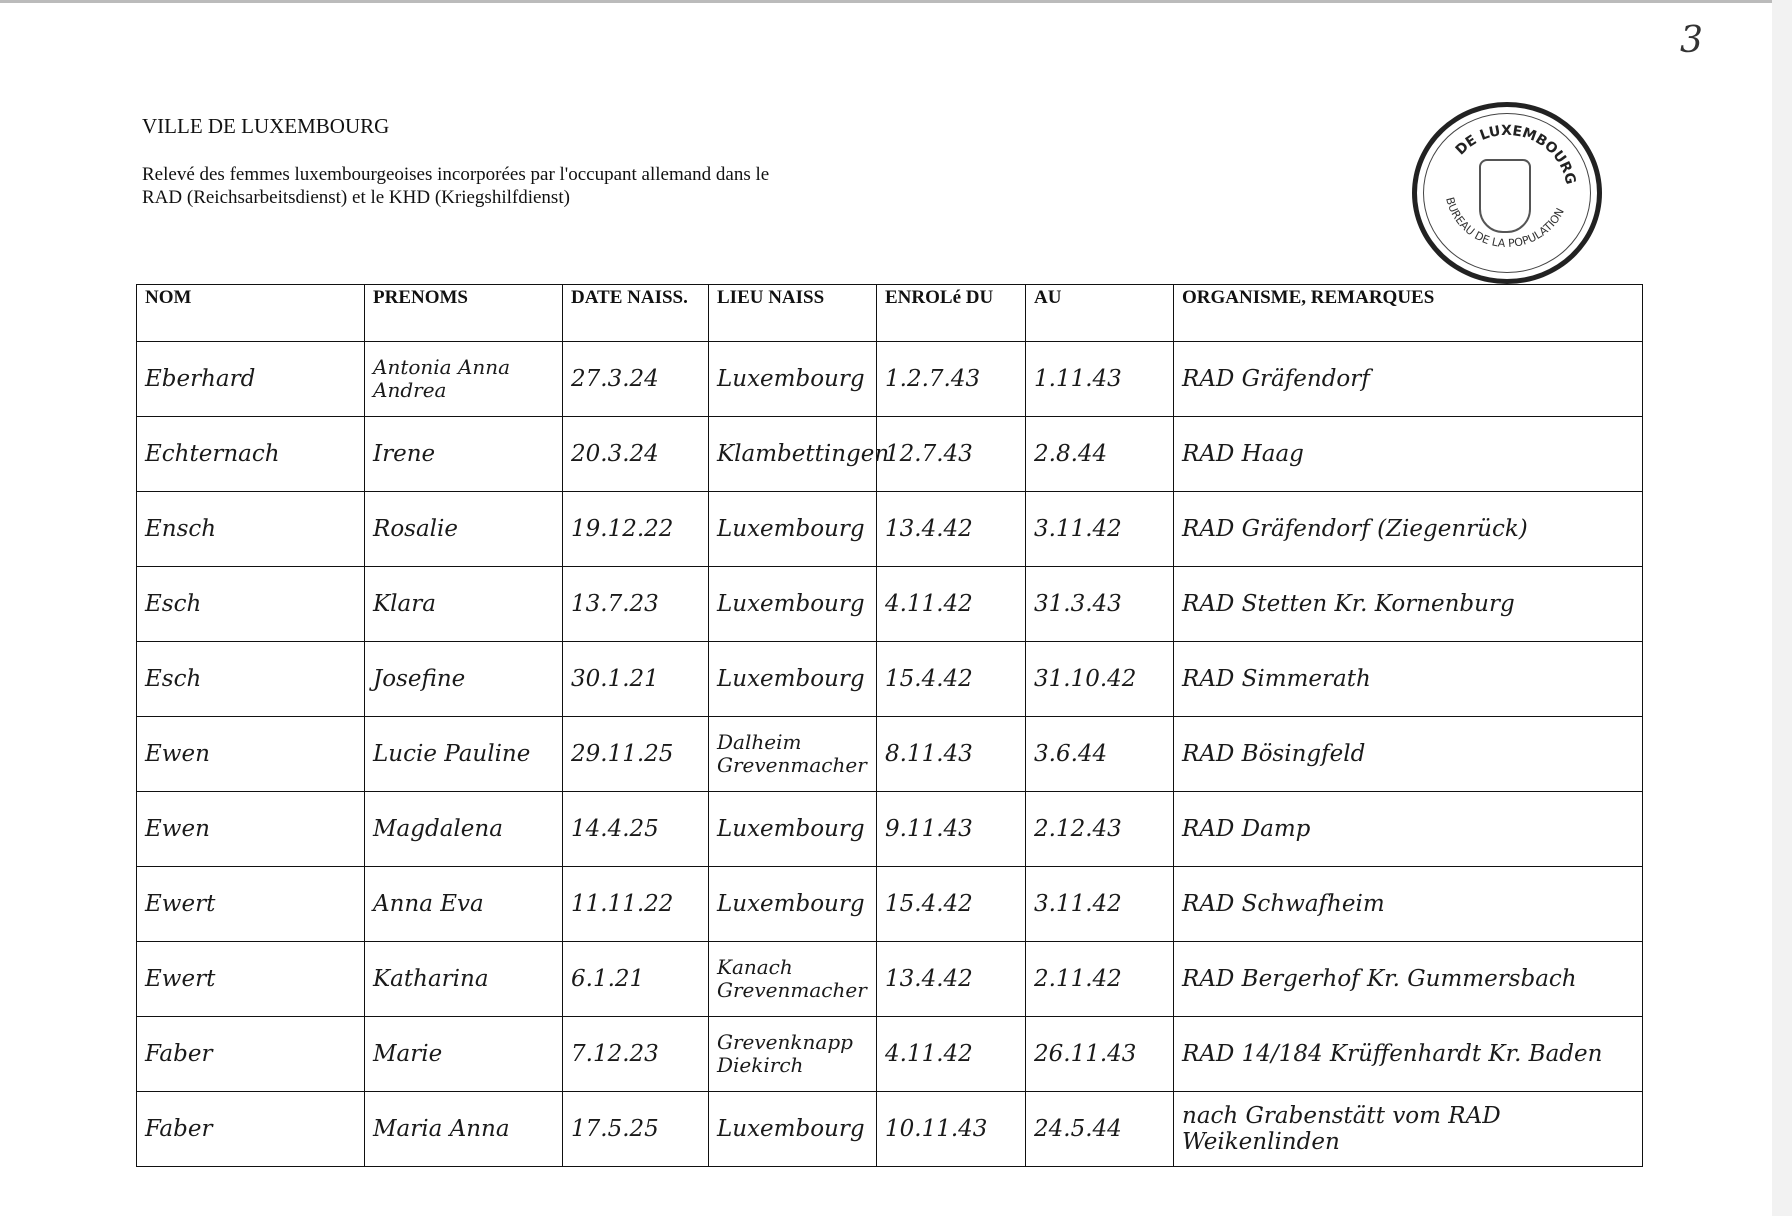  Describe the element at coordinates (1099, 1054) in the screenshot. I see `cell-au: 26.11.43` at that location.